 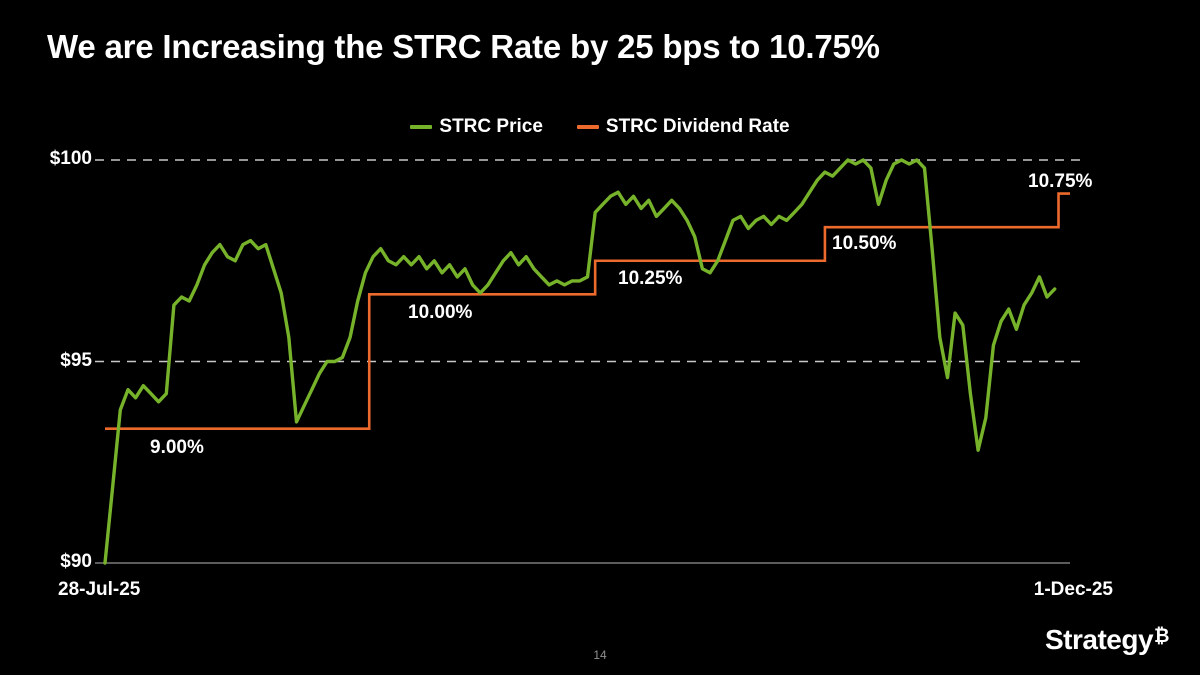 I want to click on page-number: 14, so click(x=600, y=655).